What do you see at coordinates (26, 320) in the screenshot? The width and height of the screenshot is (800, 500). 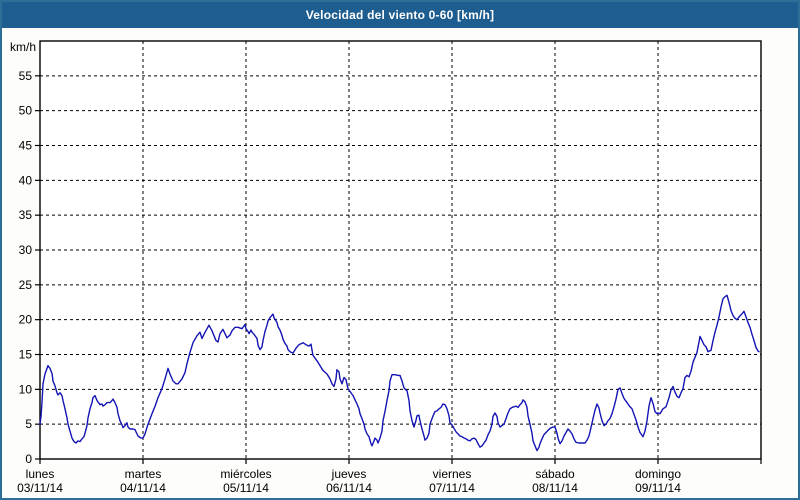 I see `y-tick-label-20: 20` at bounding box center [26, 320].